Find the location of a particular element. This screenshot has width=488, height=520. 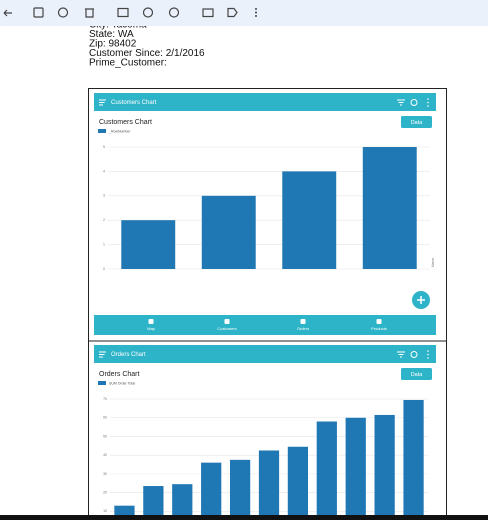

nav-label: Products is located at coordinates (379, 328).